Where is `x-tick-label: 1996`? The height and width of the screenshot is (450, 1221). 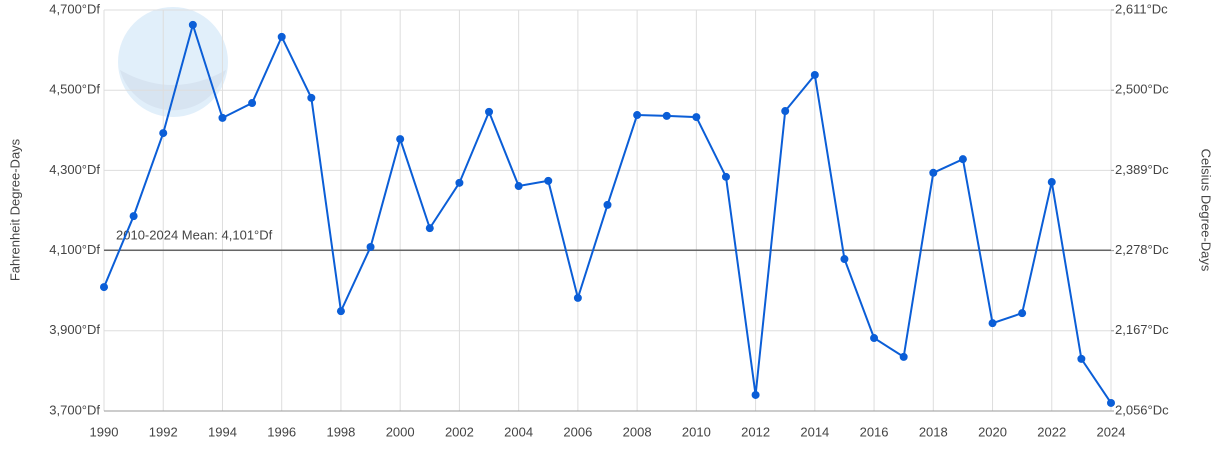
x-tick-label: 1996 is located at coordinates (281, 431).